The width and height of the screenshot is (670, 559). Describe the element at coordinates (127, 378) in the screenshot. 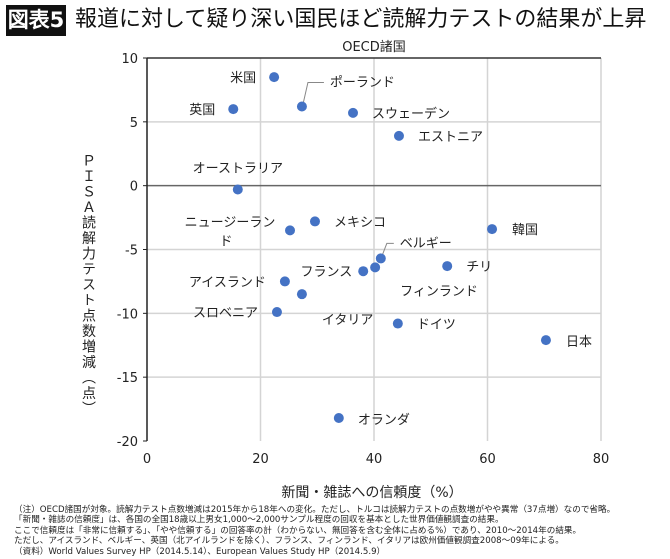

I see `y-tick-label: -15` at that location.